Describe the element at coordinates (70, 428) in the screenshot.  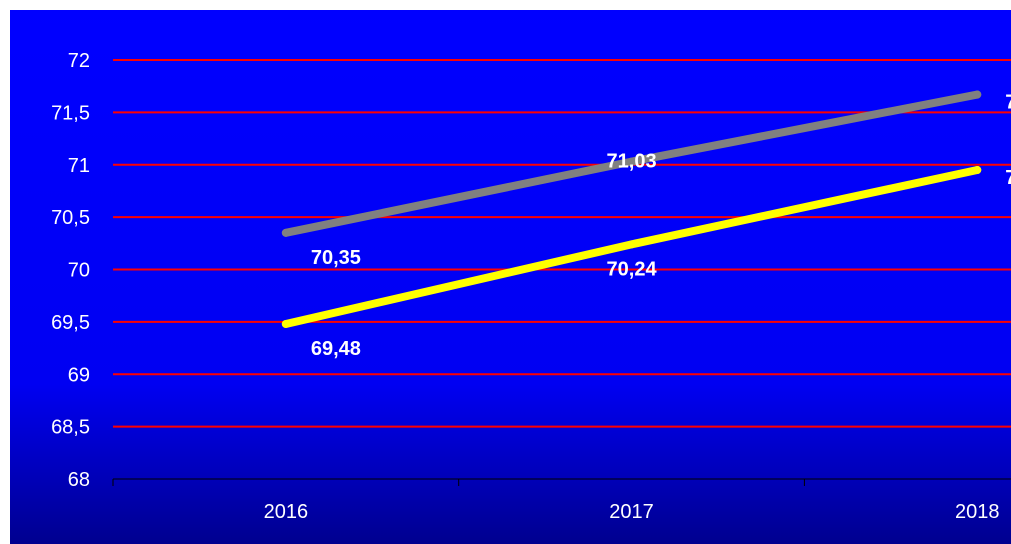
I see `y-tick-label: 68,5` at that location.